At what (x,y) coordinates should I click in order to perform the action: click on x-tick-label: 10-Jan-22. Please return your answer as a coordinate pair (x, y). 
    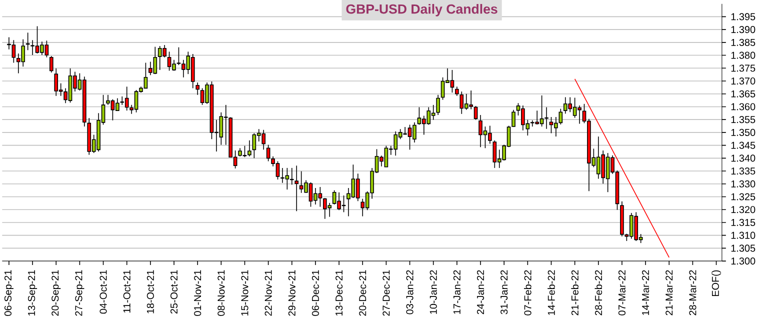
    Looking at the image, I should click on (433, 292).